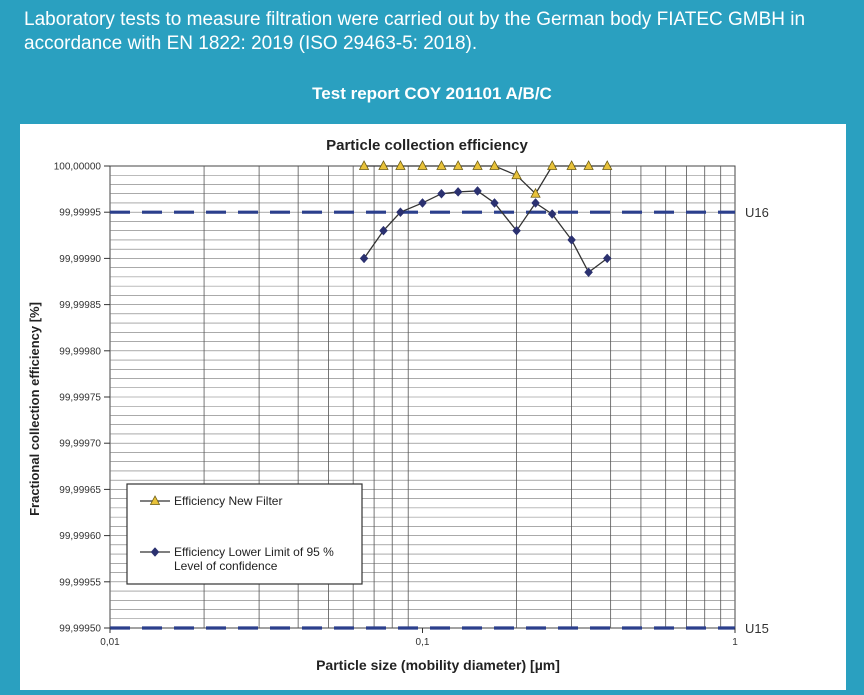 This screenshot has height=695, width=864. Describe the element at coordinates (757, 212) in the screenshot. I see `threshold-label: U16` at that location.